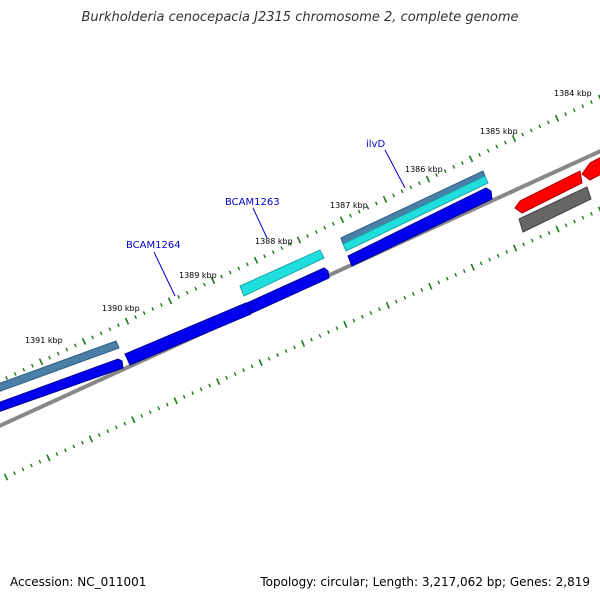 This screenshot has height=600, width=600. I want to click on gene-label-bcam1264: BCAM1264, so click(153, 245).